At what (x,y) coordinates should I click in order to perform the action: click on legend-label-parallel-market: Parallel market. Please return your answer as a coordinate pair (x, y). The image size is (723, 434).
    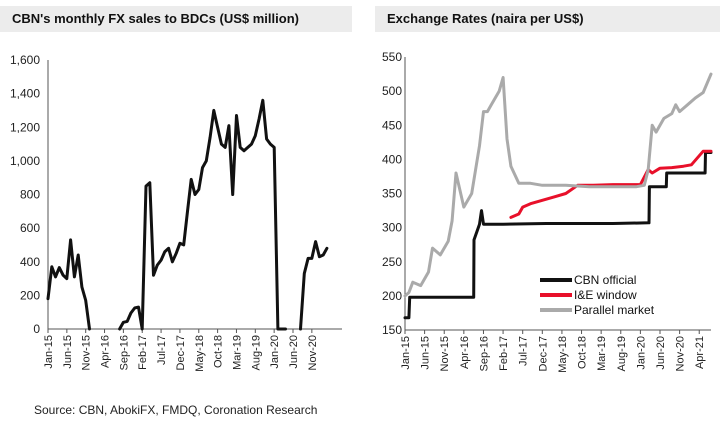
    Looking at the image, I should click on (614, 310).